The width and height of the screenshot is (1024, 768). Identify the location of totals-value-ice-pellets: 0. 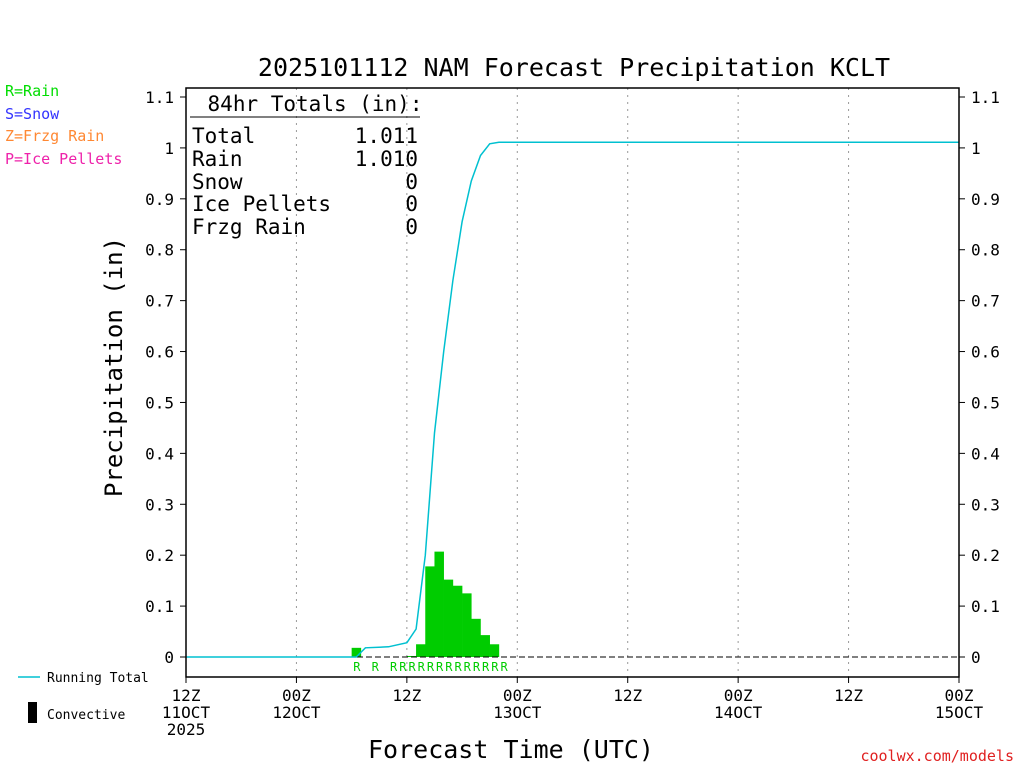
(411, 204).